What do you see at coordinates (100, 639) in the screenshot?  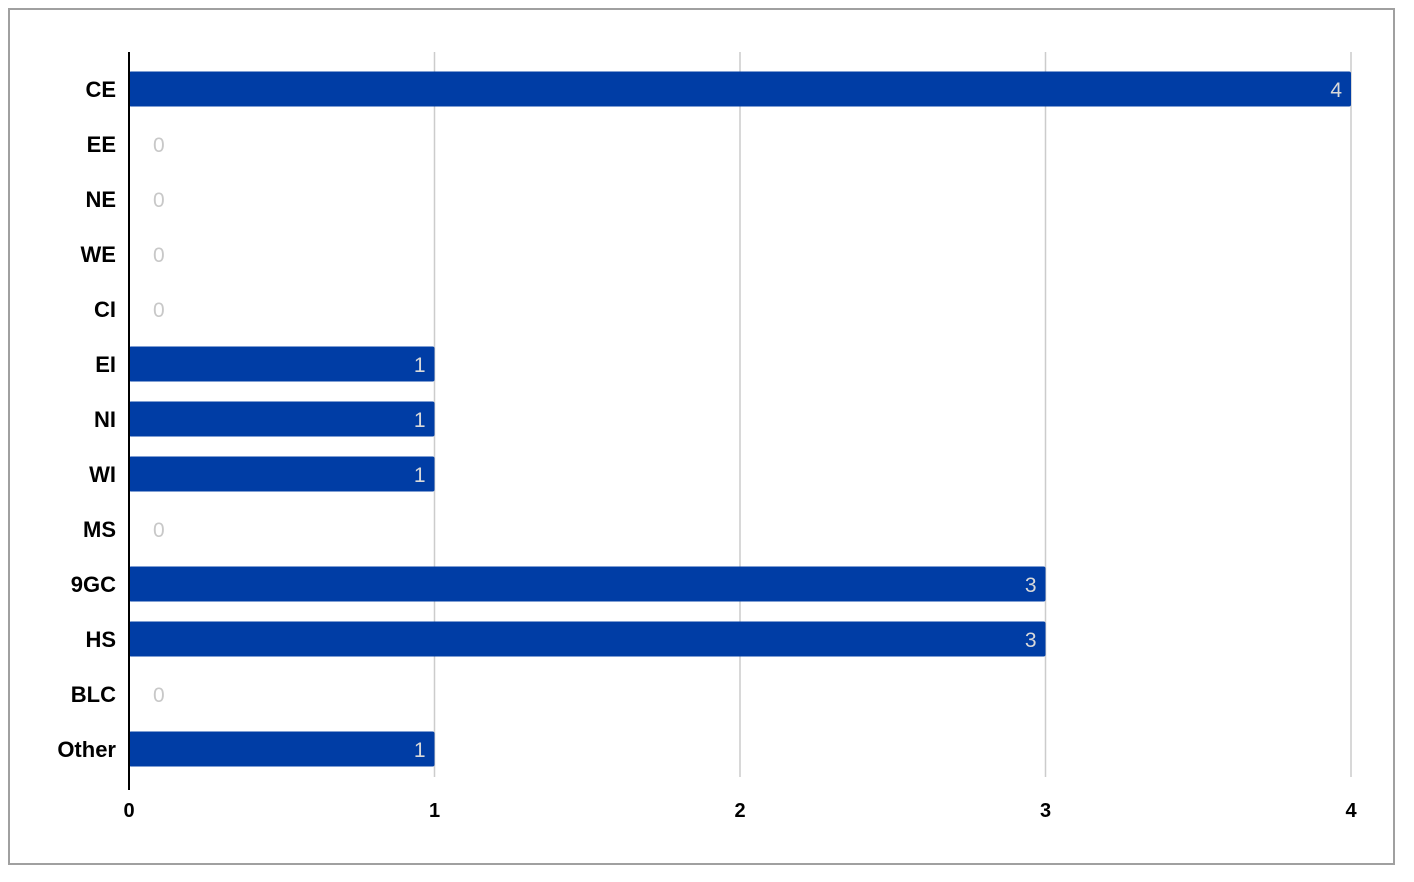 I see `category-label: HS` at bounding box center [100, 639].